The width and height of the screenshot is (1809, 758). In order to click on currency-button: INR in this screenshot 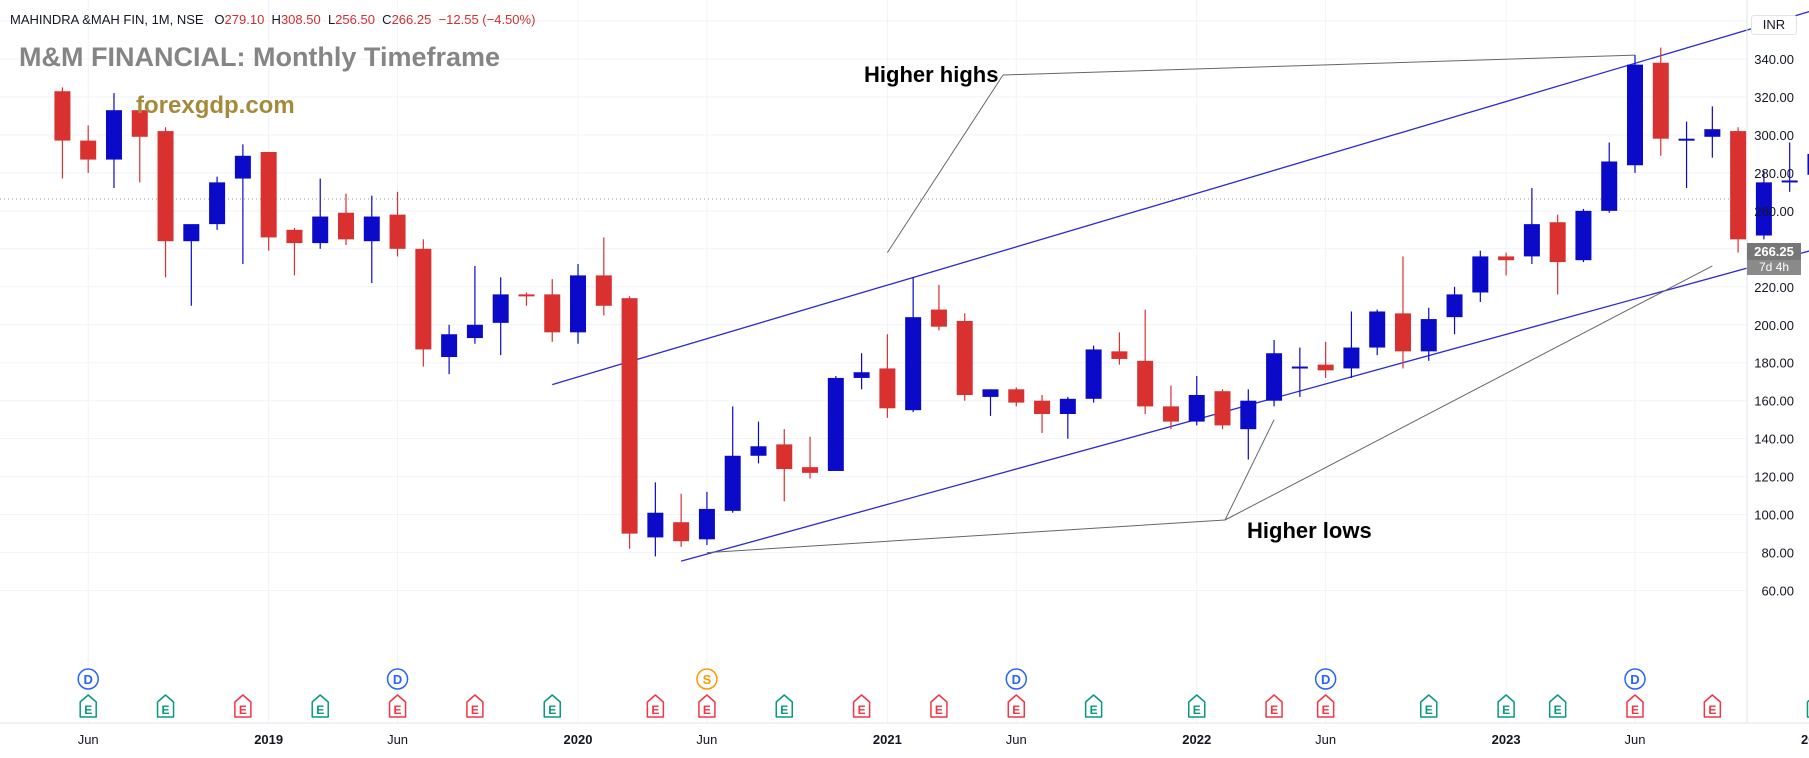, I will do `click(1774, 25)`.